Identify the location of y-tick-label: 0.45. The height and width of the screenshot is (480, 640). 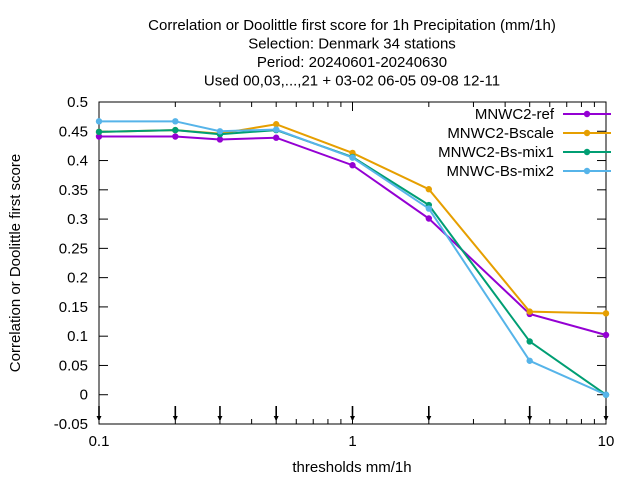
(73, 131).